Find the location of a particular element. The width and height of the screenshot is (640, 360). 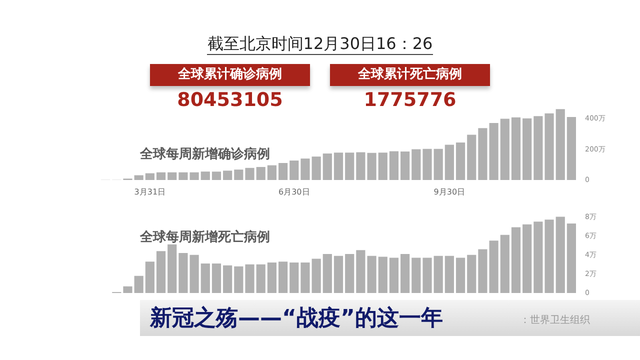

text: 截至北京时间12月30日16：26 is located at coordinates (320, 44).